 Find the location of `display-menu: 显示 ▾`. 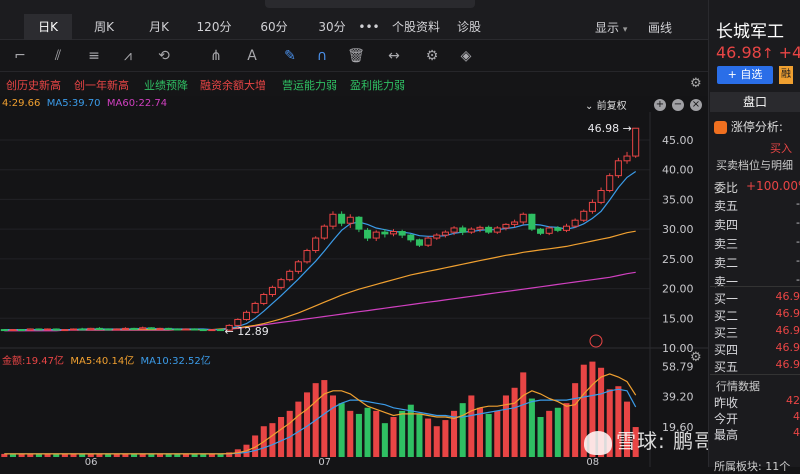

display-menu: 显示 ▾ is located at coordinates (611, 27).